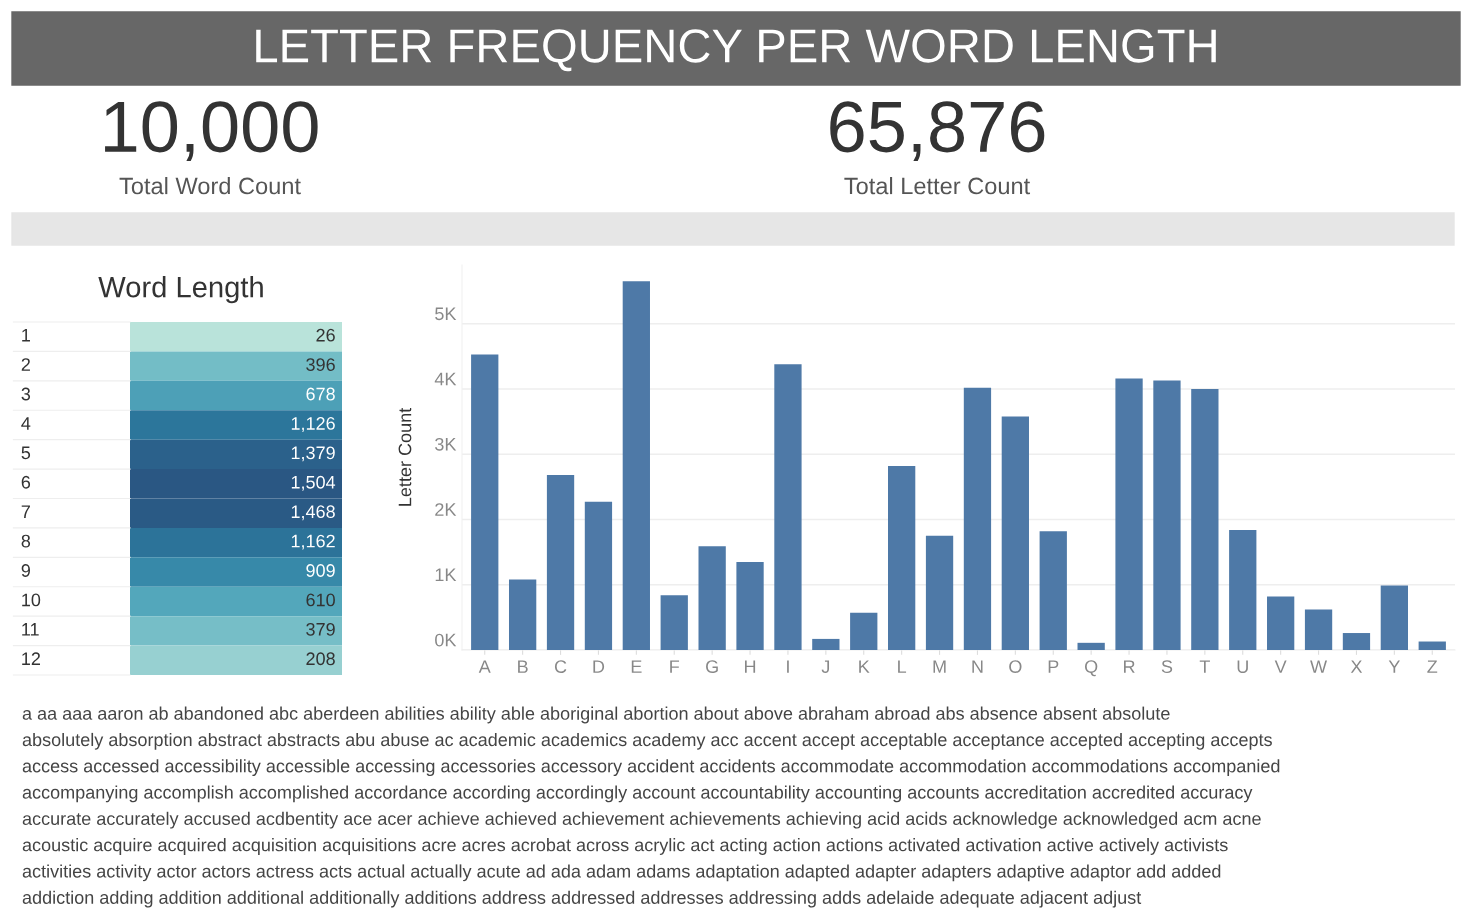  I want to click on y-tick-label: 1, so click(26, 335).